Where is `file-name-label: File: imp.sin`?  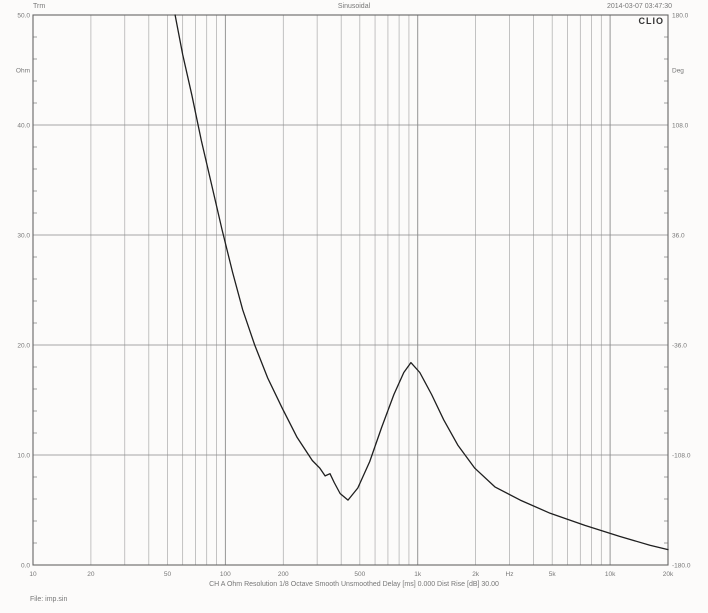 file-name-label: File: imp.sin is located at coordinates (49, 599).